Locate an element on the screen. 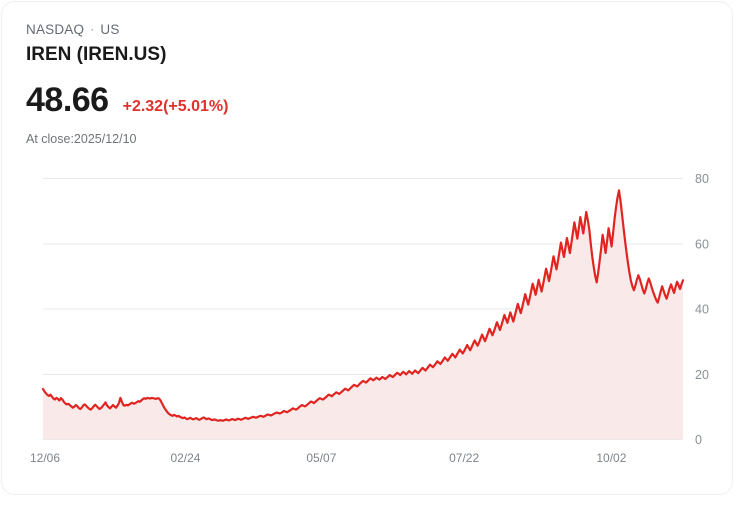 The image size is (736, 508). x-axis-labels: 12/06 02/24 05/07 07/22 10/02 is located at coordinates (328, 458).